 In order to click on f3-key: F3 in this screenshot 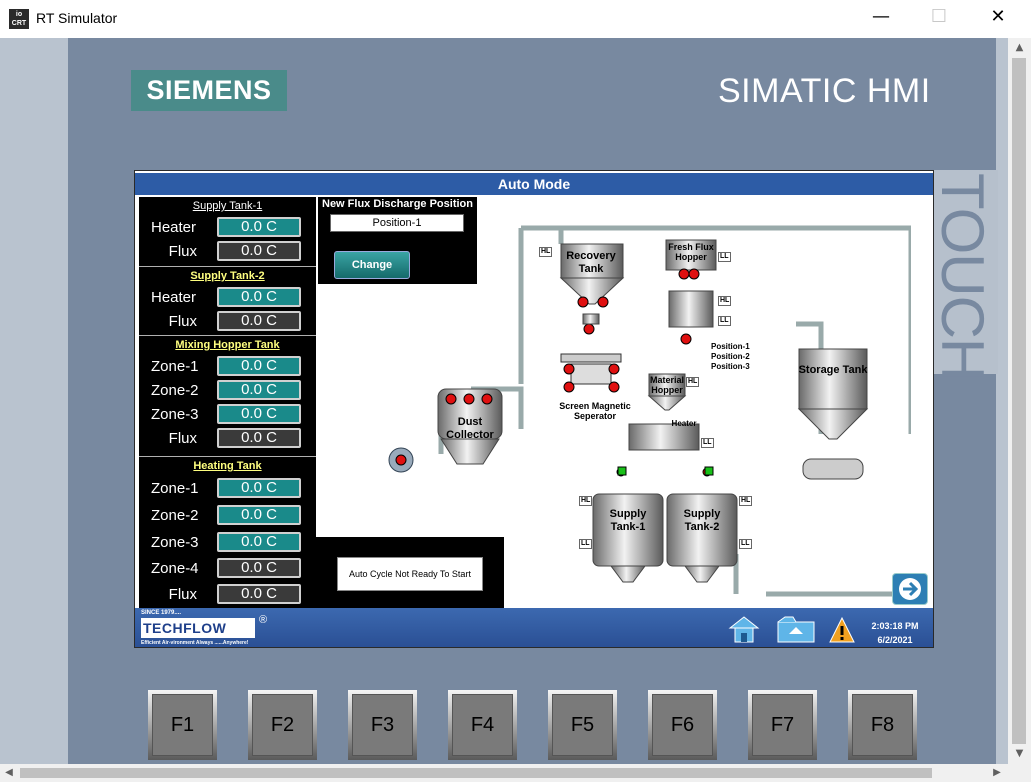, I will do `click(382, 725)`.